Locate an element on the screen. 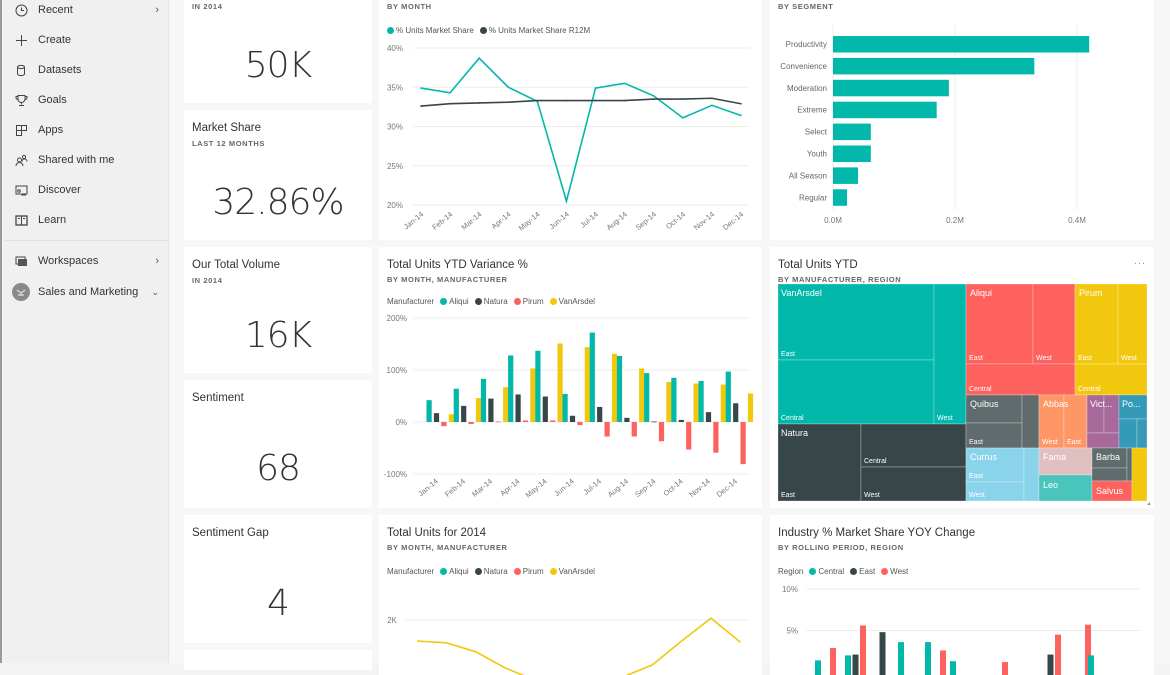 Image resolution: width=1170 pixels, height=675 pixels. treemap-group-label: Salvus is located at coordinates (1110, 491).